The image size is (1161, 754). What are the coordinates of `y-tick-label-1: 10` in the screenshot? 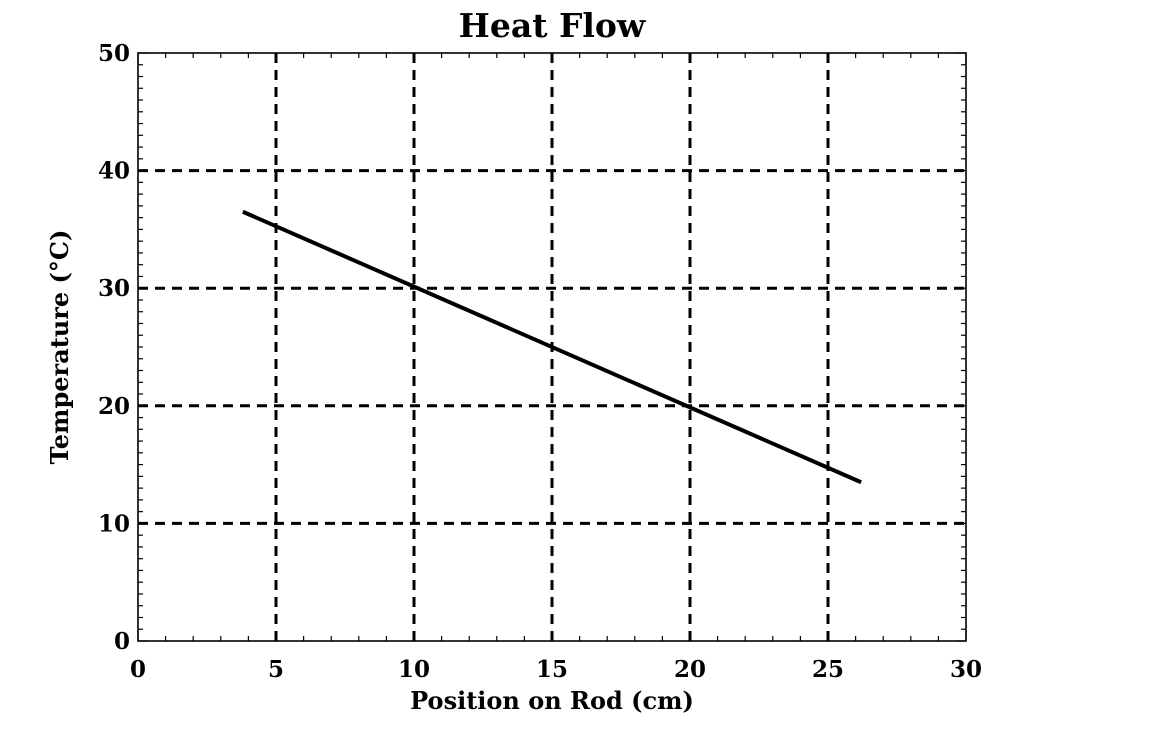 It's located at (114, 523).